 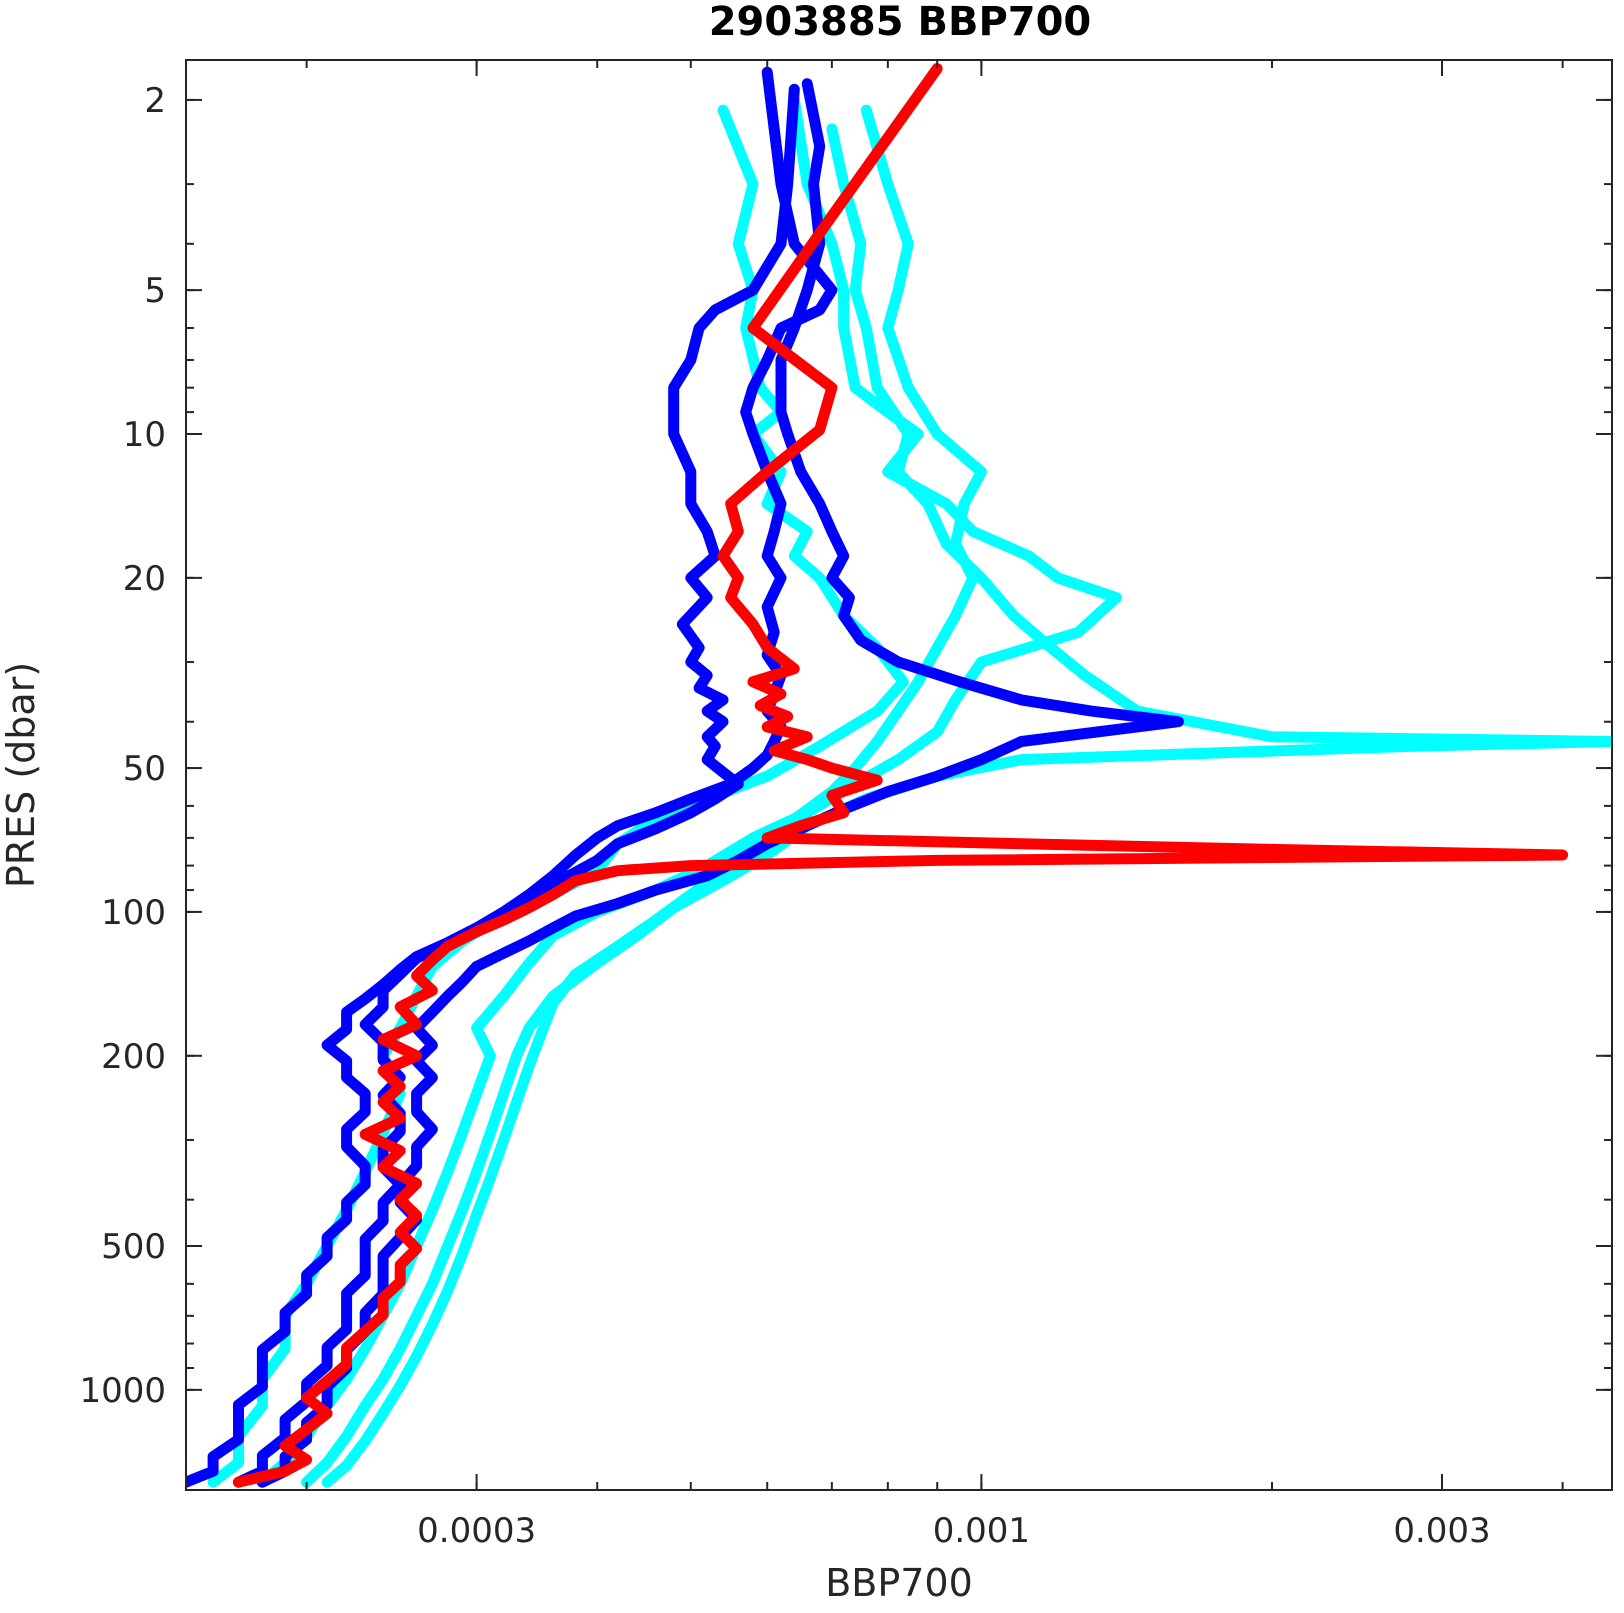 I want to click on x-tick-label: 0.001, so click(x=981, y=1531).